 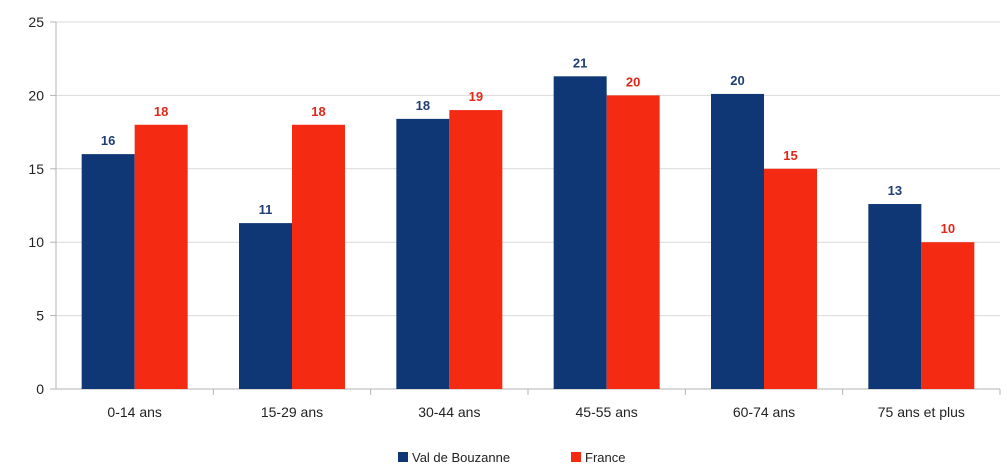 What do you see at coordinates (948, 228) in the screenshot?
I see `data-label: 10` at bounding box center [948, 228].